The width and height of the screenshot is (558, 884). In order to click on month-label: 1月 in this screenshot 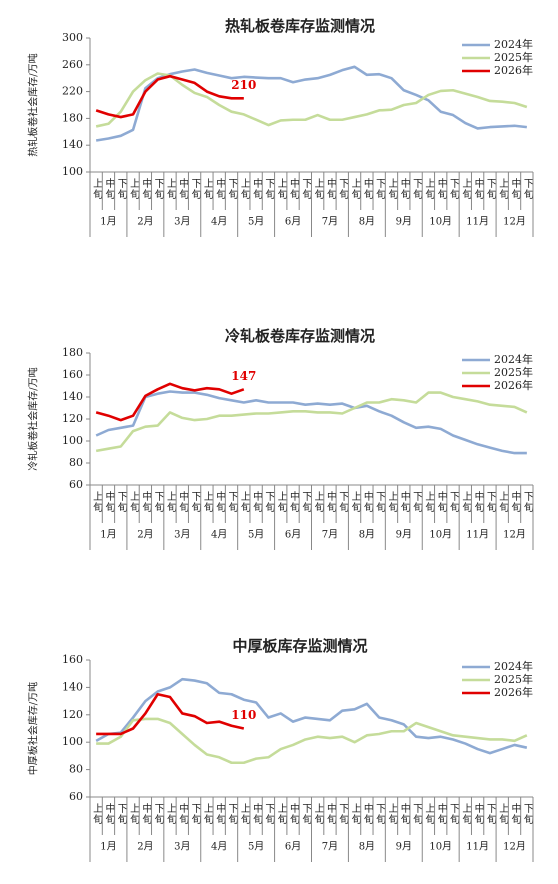, I will do `click(108, 222)`.